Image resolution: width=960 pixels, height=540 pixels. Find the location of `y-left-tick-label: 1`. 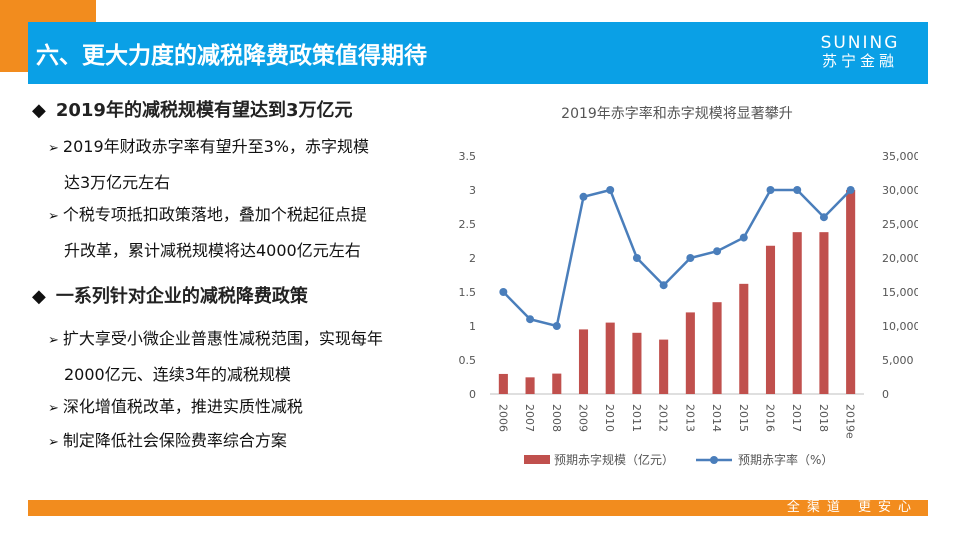

y-left-tick-label: 1 is located at coordinates (472, 326).